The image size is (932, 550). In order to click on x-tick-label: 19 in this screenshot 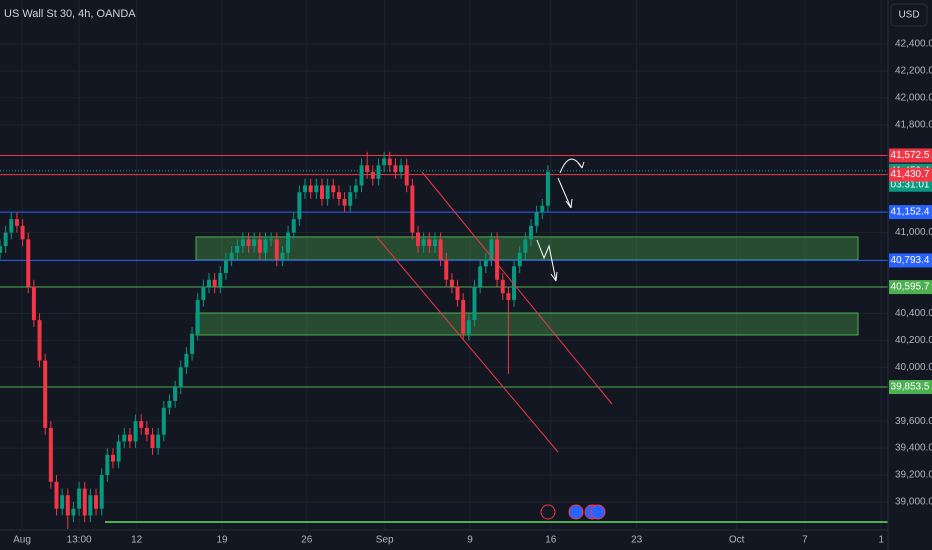, I will do `click(222, 540)`.